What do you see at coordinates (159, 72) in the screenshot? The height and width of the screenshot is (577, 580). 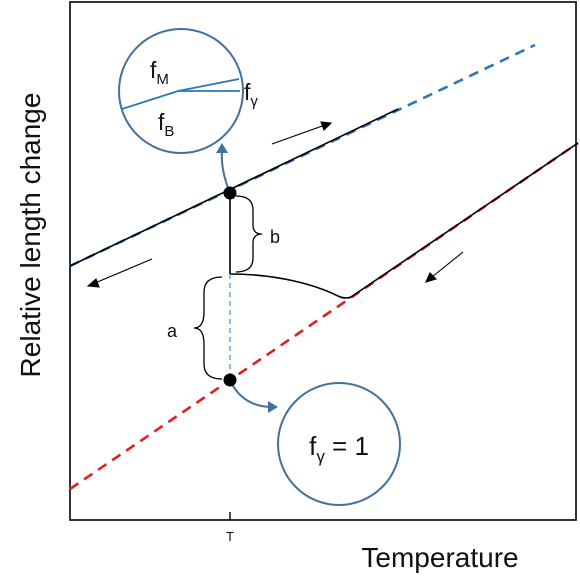 I see `label-f-m: fM` at bounding box center [159, 72].